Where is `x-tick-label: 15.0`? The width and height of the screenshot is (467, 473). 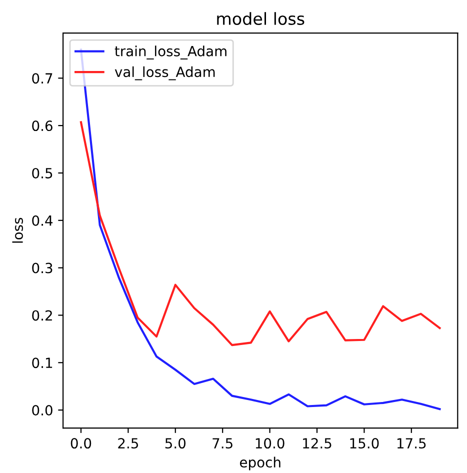 x-tick-label: 15.0 is located at coordinates (364, 443).